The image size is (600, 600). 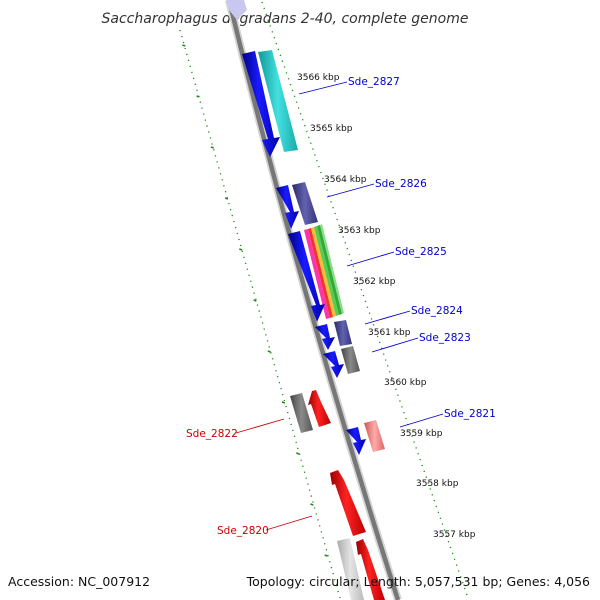 I want to click on gene-label-sde-2824: Sde_2824, so click(x=437, y=311).